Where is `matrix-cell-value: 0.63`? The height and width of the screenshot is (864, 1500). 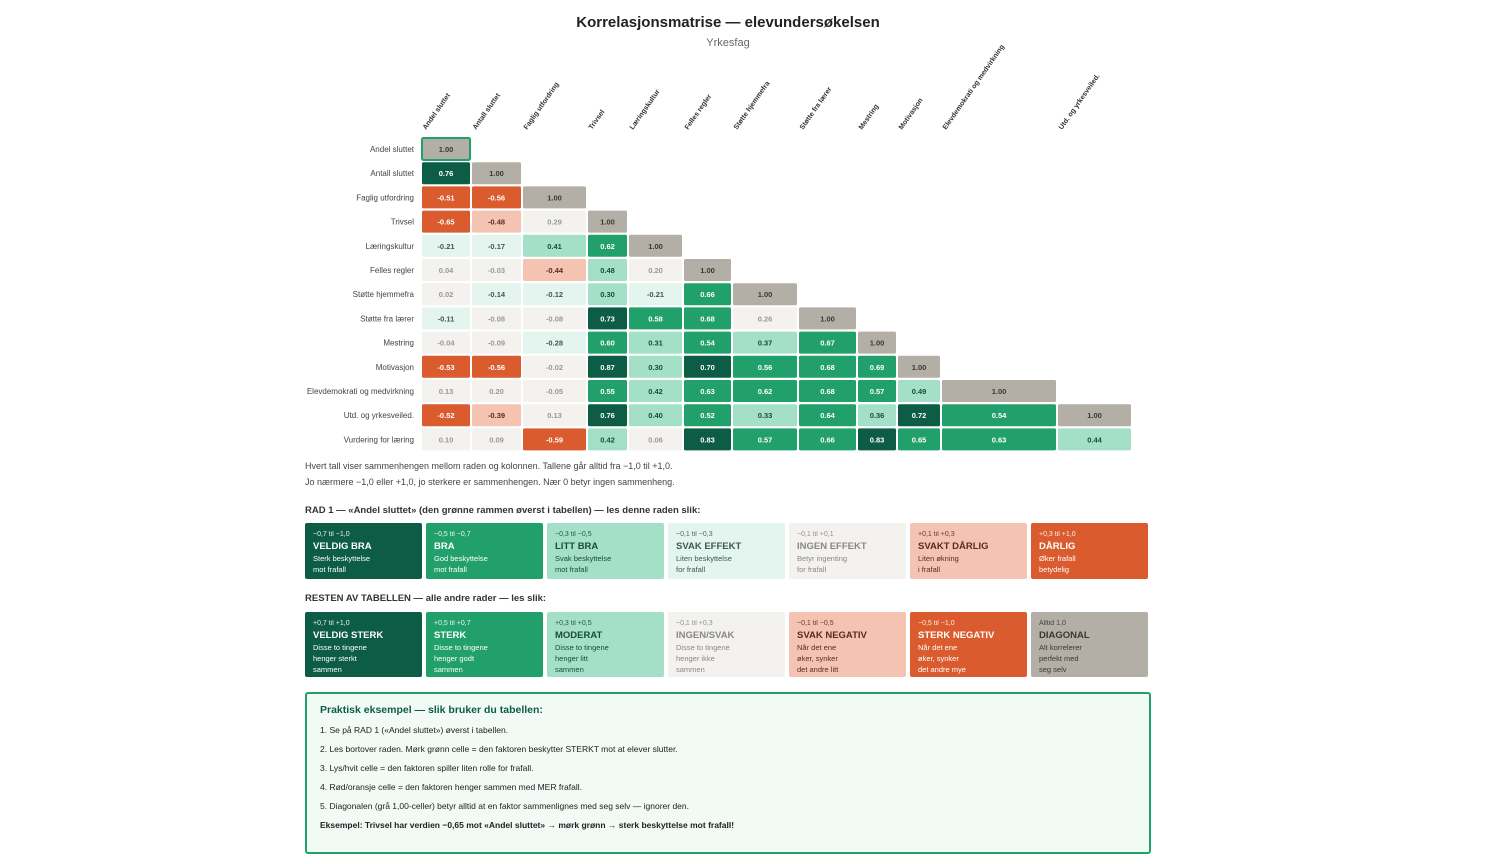 matrix-cell-value: 0.63 is located at coordinates (707, 391).